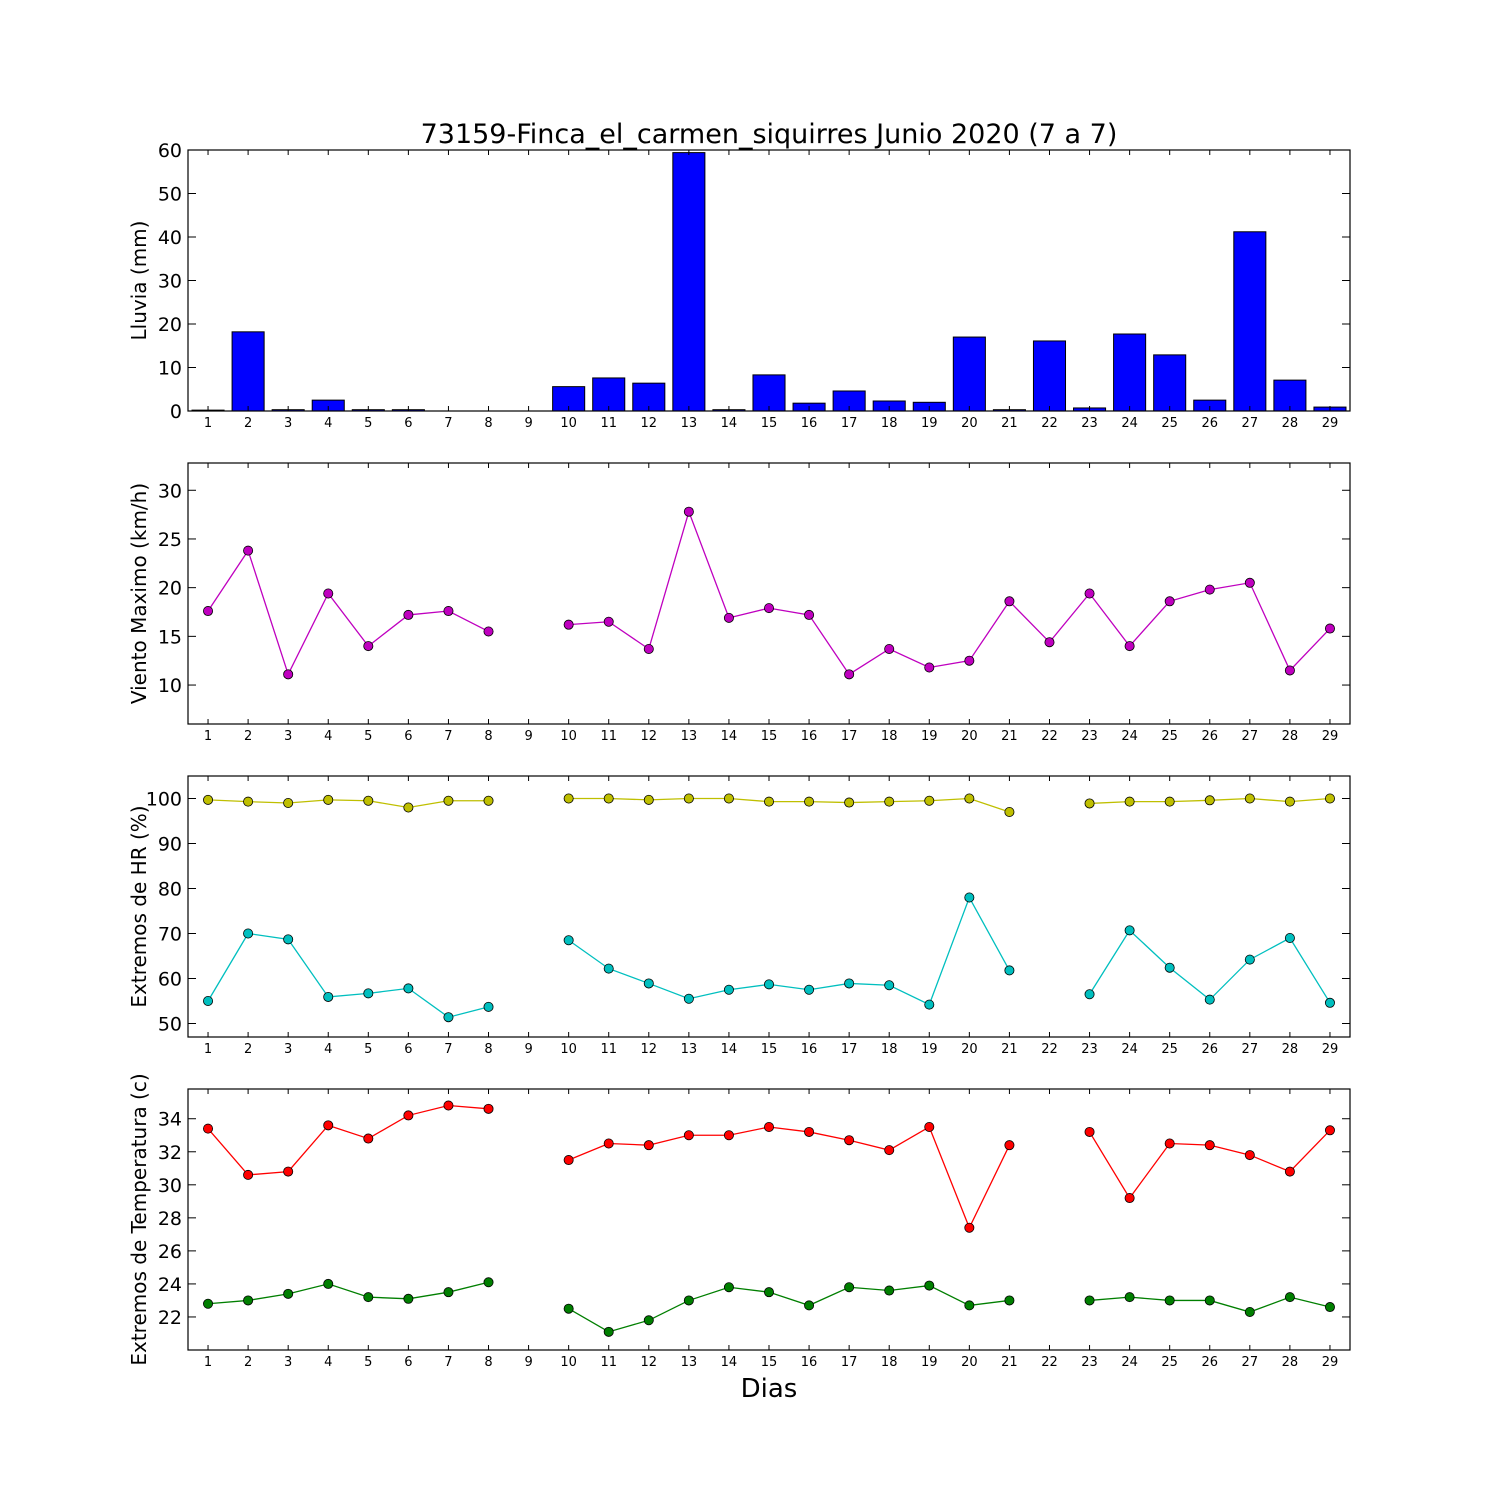 This screenshot has width=1500, height=1500. What do you see at coordinates (1290, 1049) in the screenshot?
I see `humidity-x-tick-label-28: 28` at bounding box center [1290, 1049].